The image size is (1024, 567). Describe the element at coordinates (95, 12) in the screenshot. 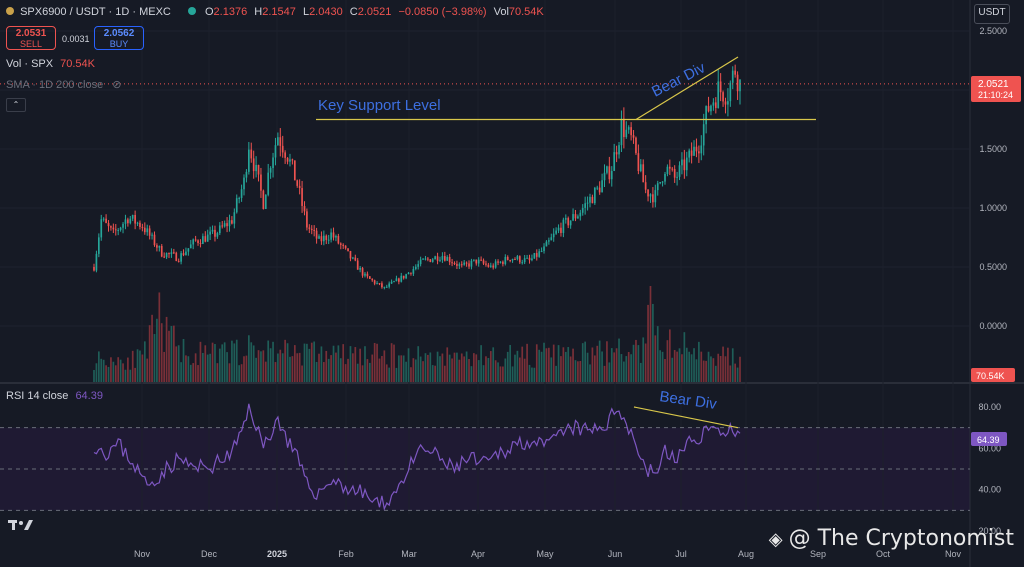

I see `symbol-label: SPX6900 / USDT · 1D · MEXC` at that location.